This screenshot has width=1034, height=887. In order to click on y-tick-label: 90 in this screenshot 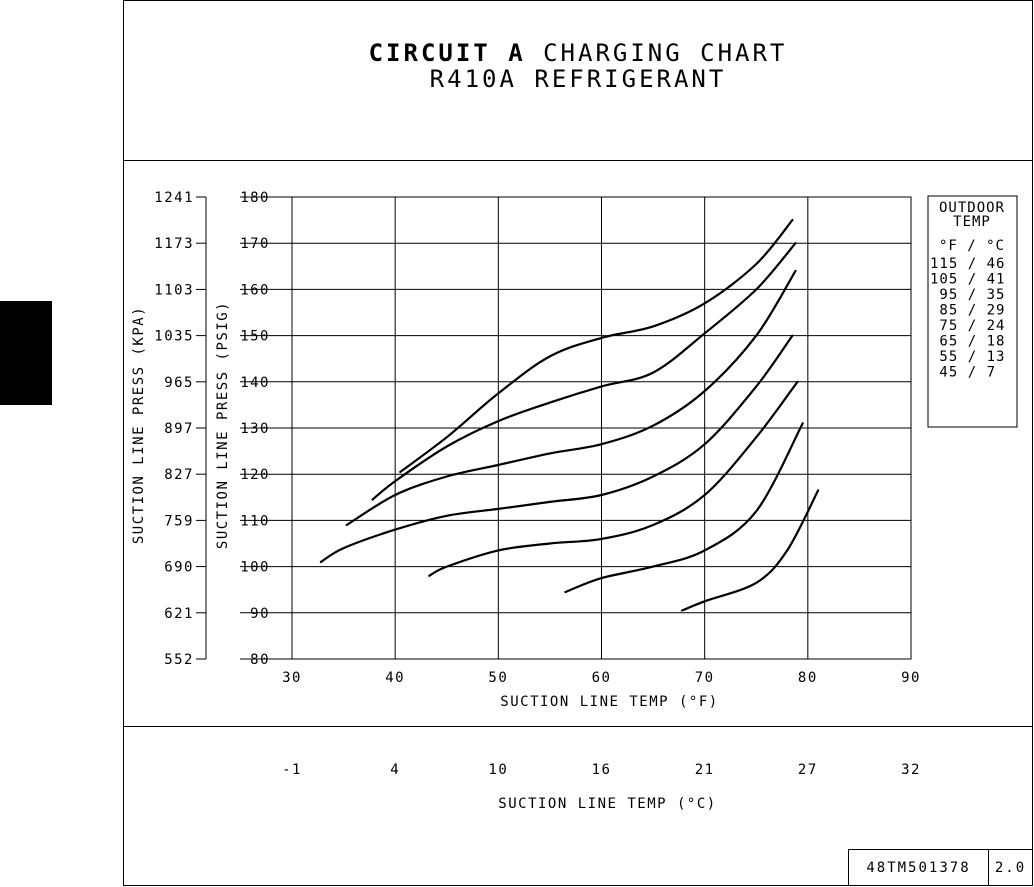, I will do `click(260, 614)`.